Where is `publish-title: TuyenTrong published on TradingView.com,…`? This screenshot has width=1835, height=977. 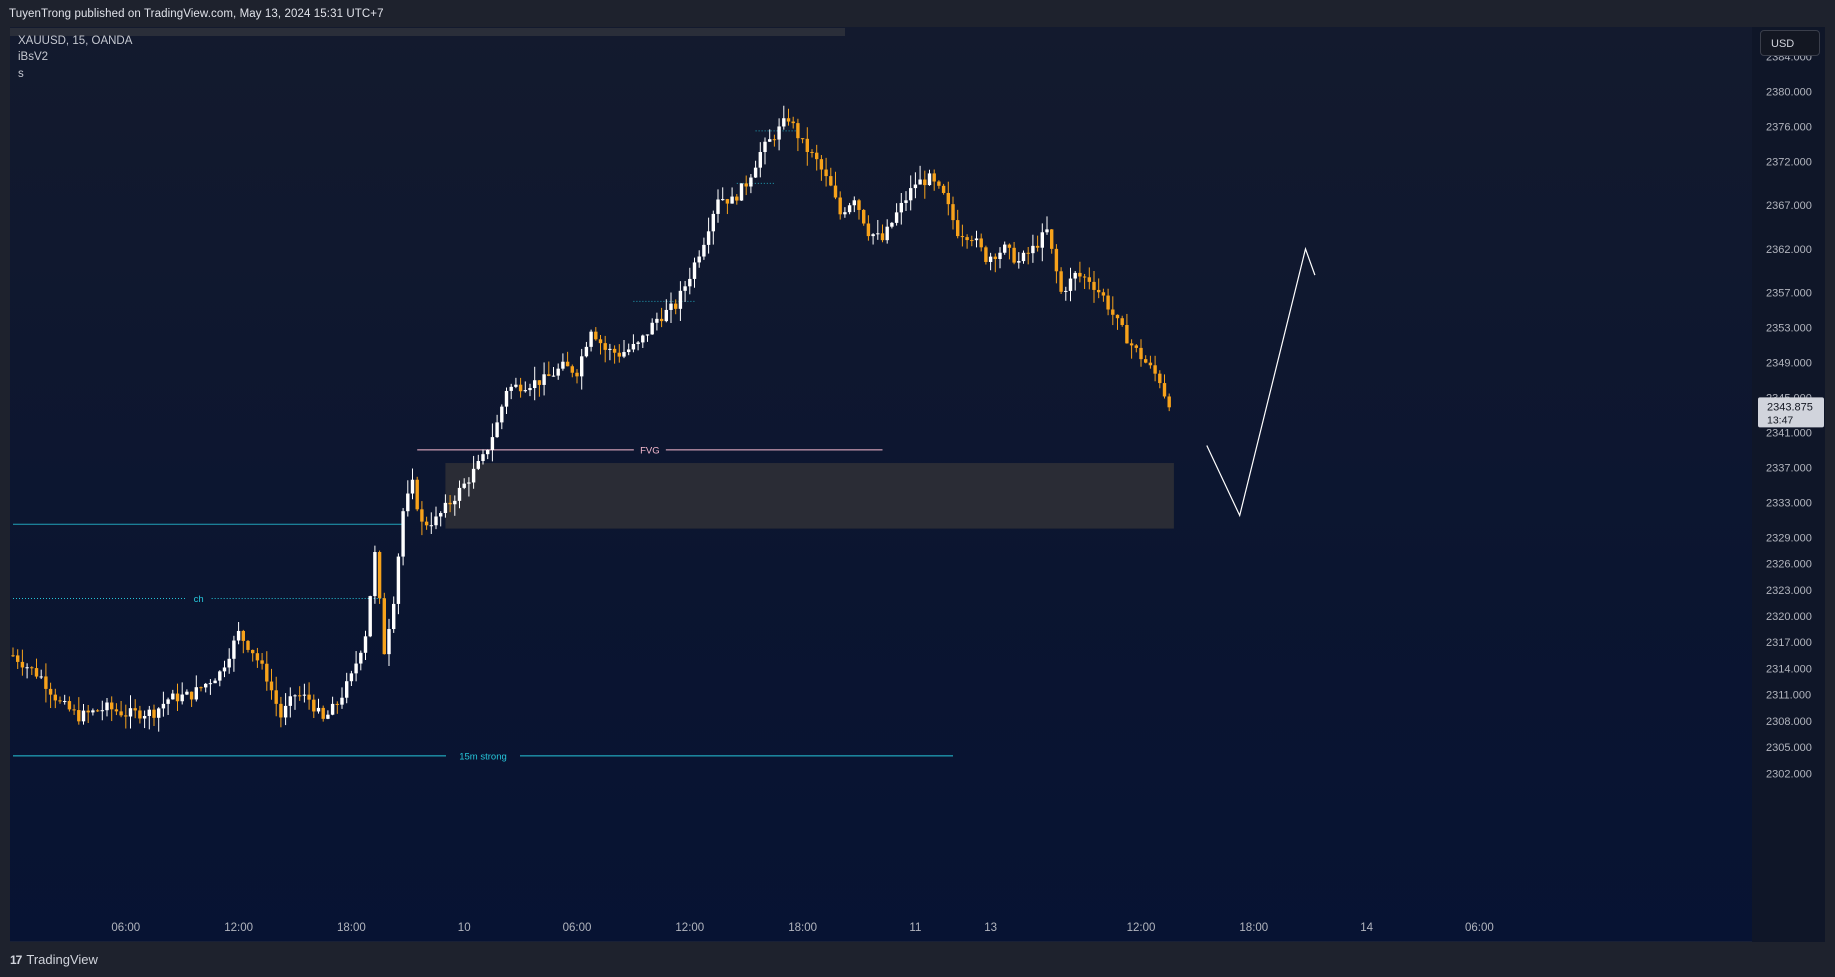
publish-title: TuyenTrong published on TradingView.com,… is located at coordinates (196, 14).